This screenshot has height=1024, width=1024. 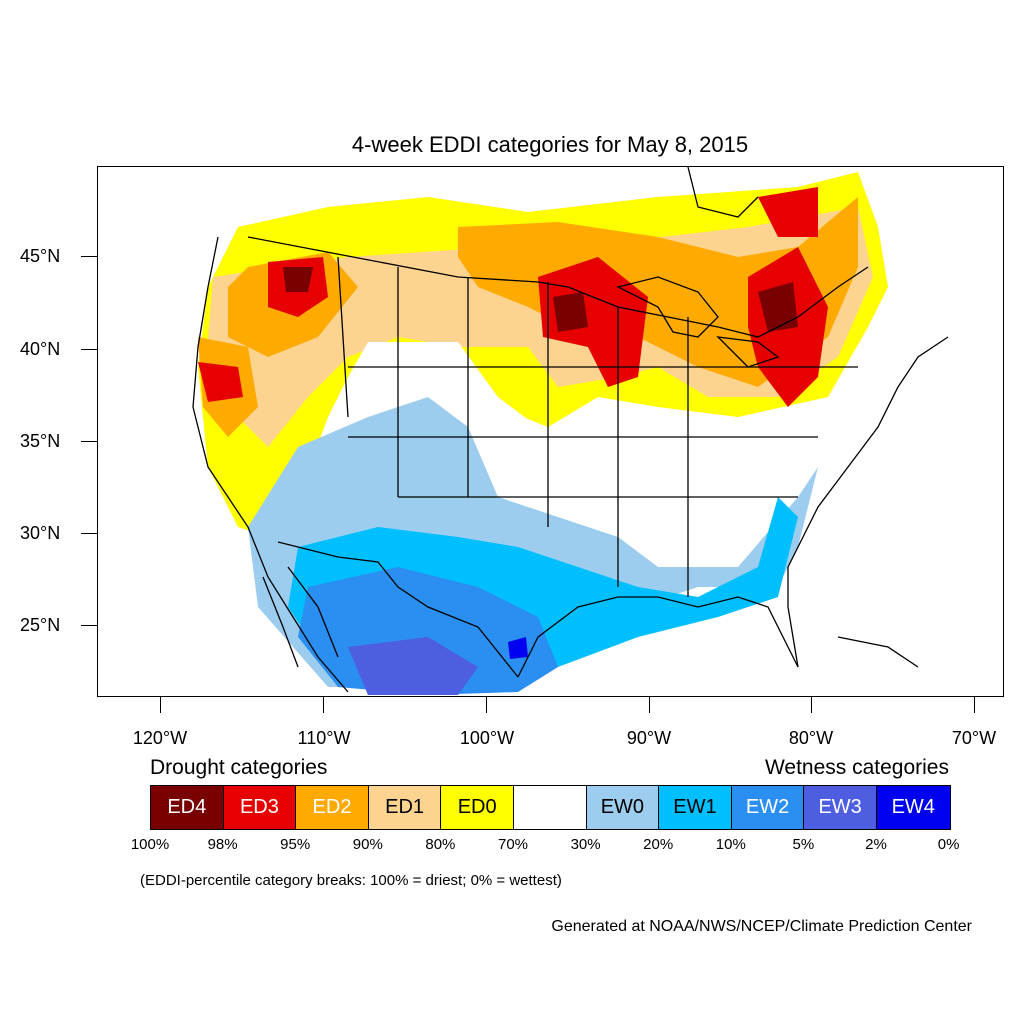 I want to click on region-ed3-ca, so click(x=220, y=382).